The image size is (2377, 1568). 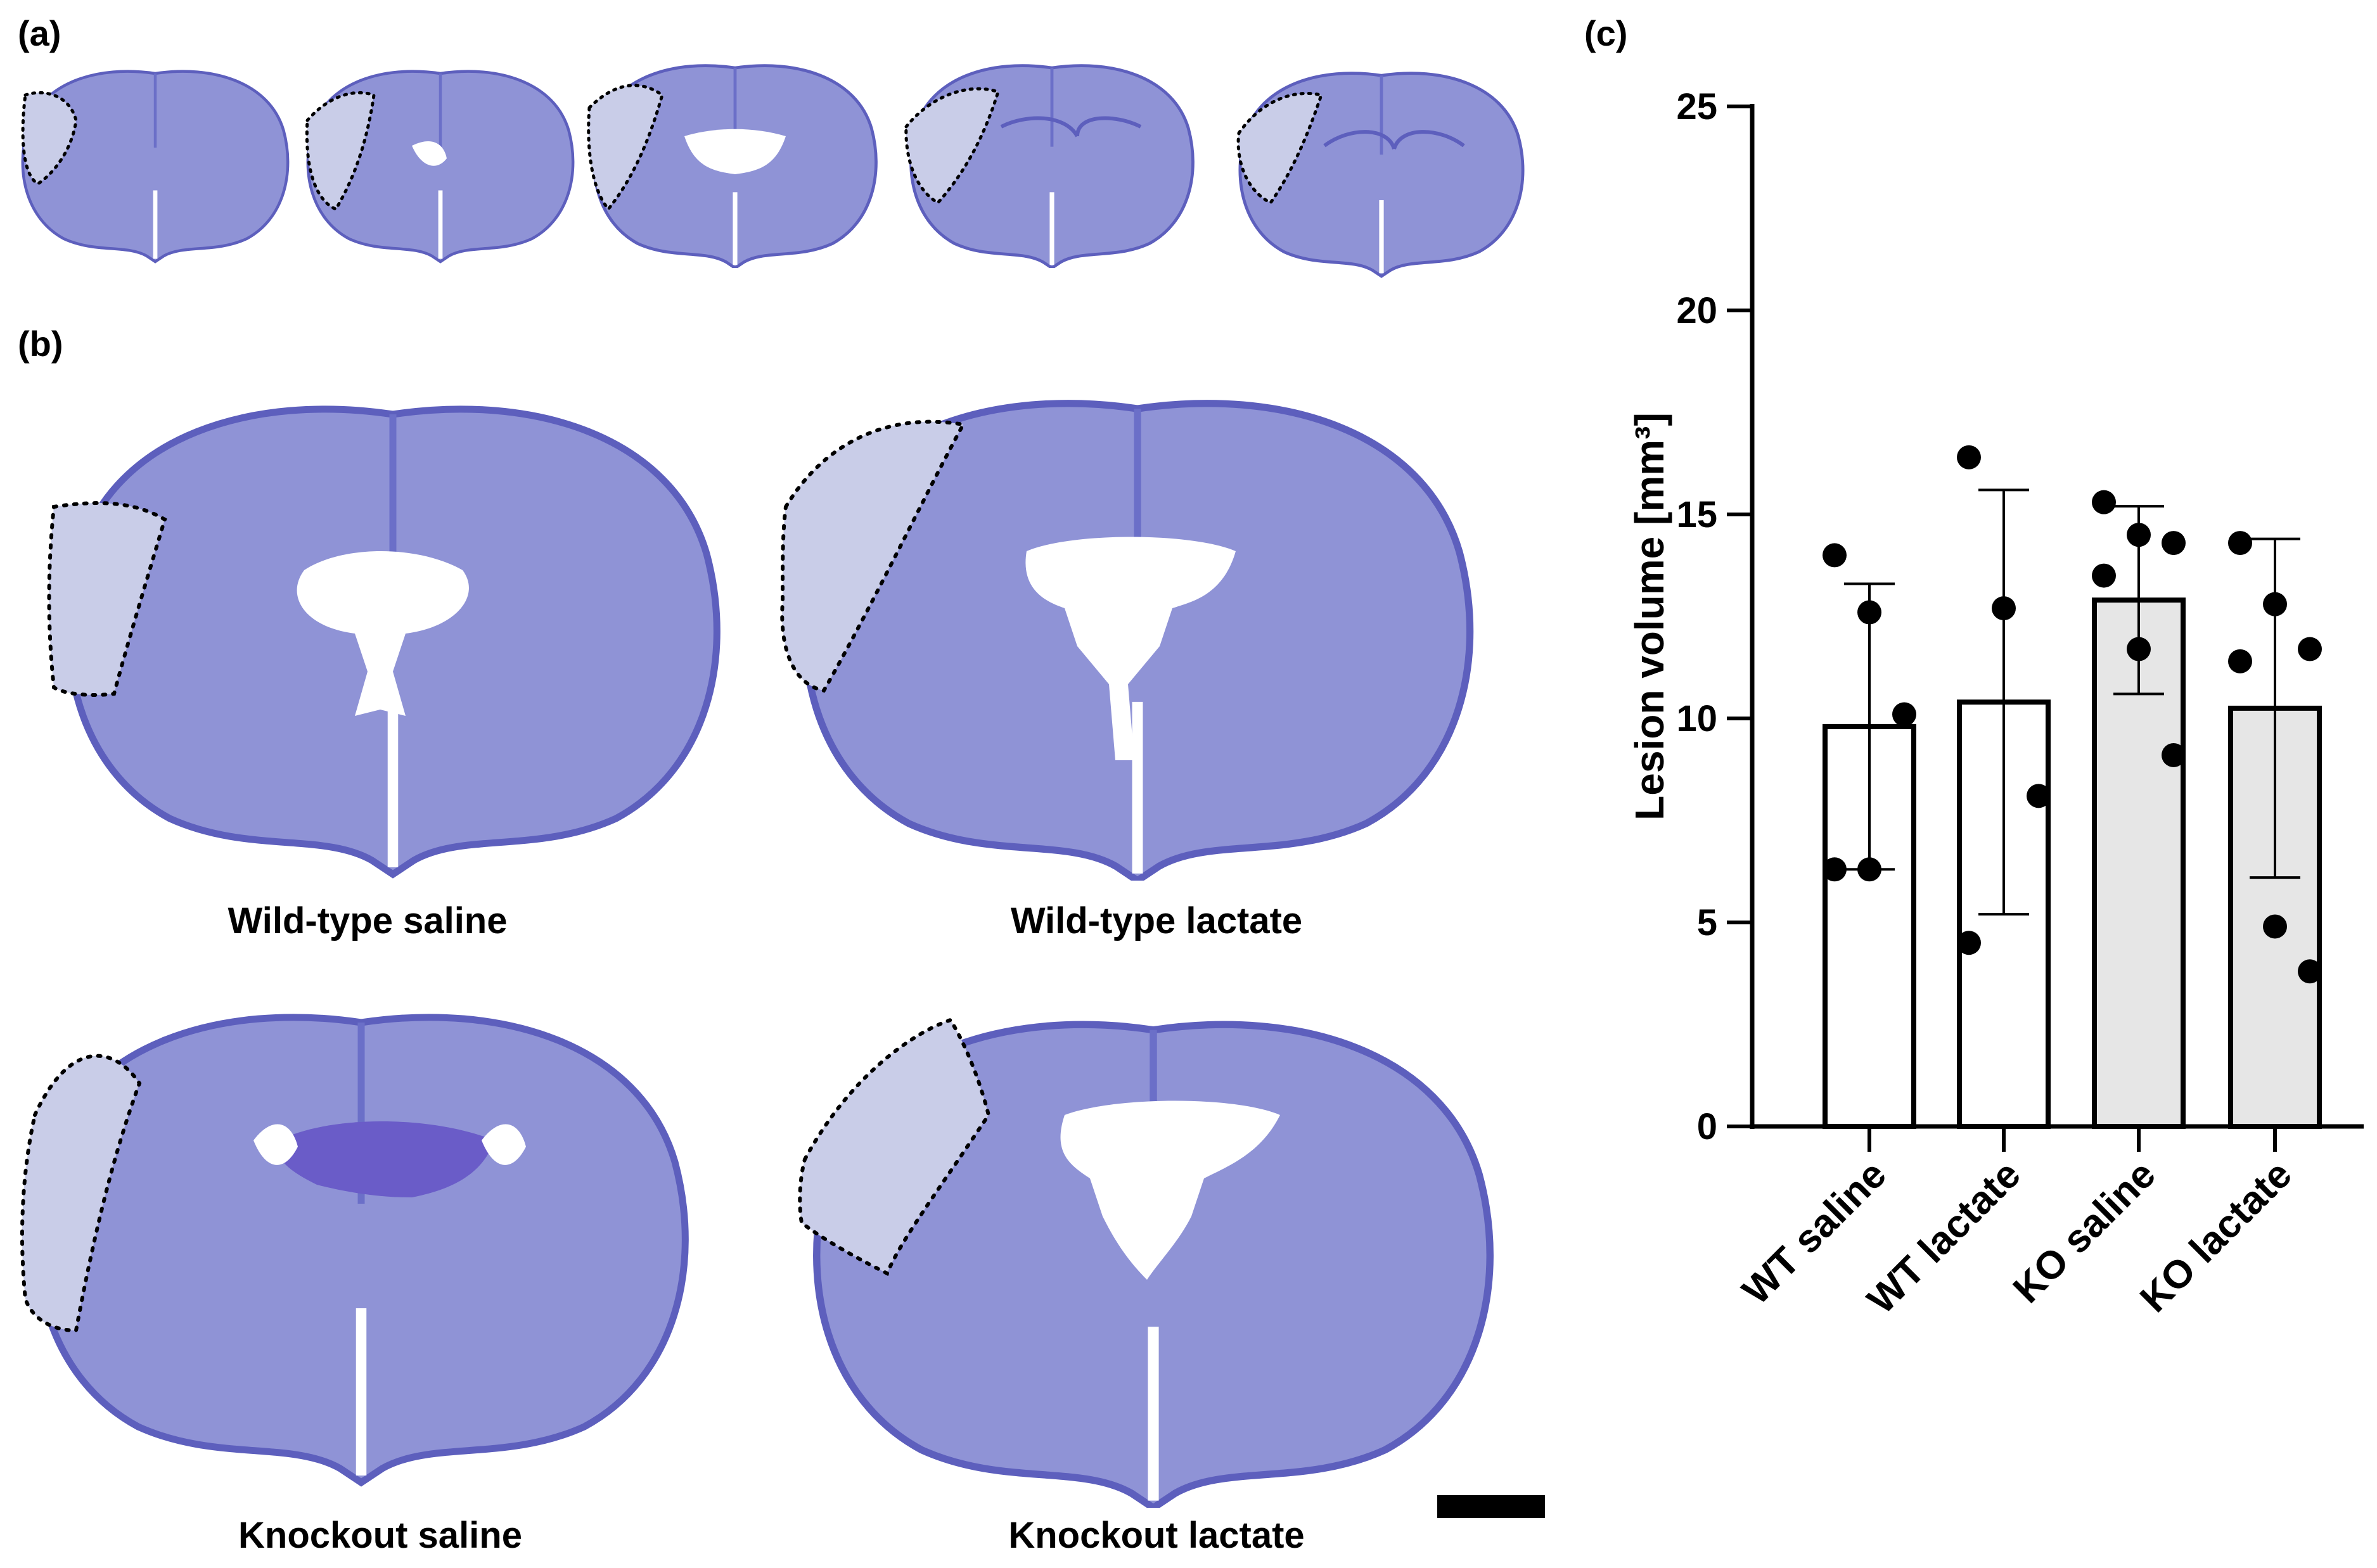 I want to click on y-axis-label: Lesion volume [mm³], so click(x=1650, y=616).